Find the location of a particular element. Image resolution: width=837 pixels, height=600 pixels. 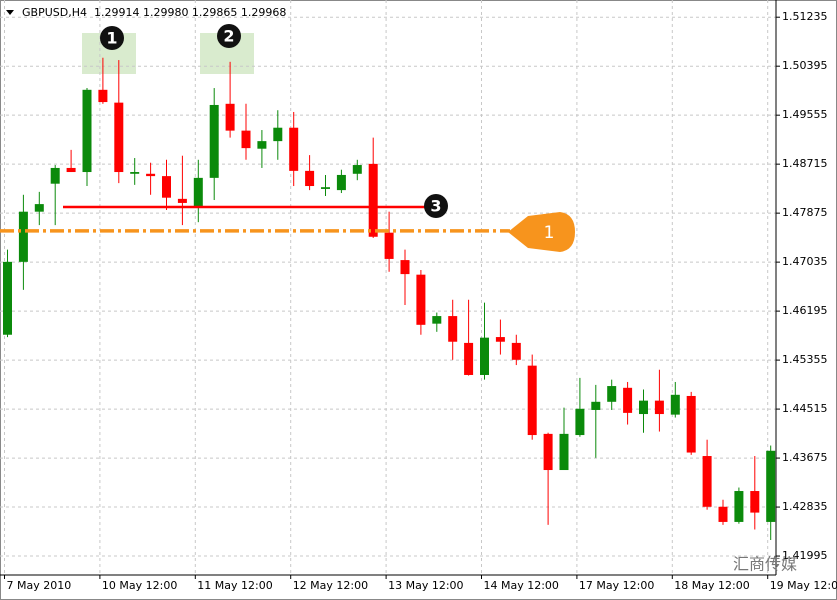

y-tick-label: 1.42835 is located at coordinates (805, 506).